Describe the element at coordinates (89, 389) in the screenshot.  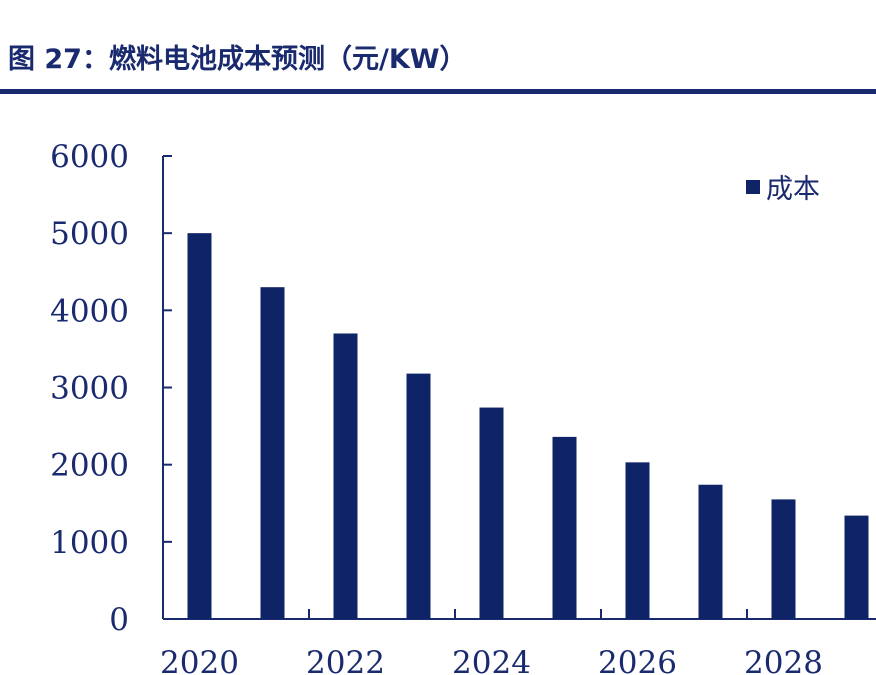
I see `y-tick-label: 3000` at that location.